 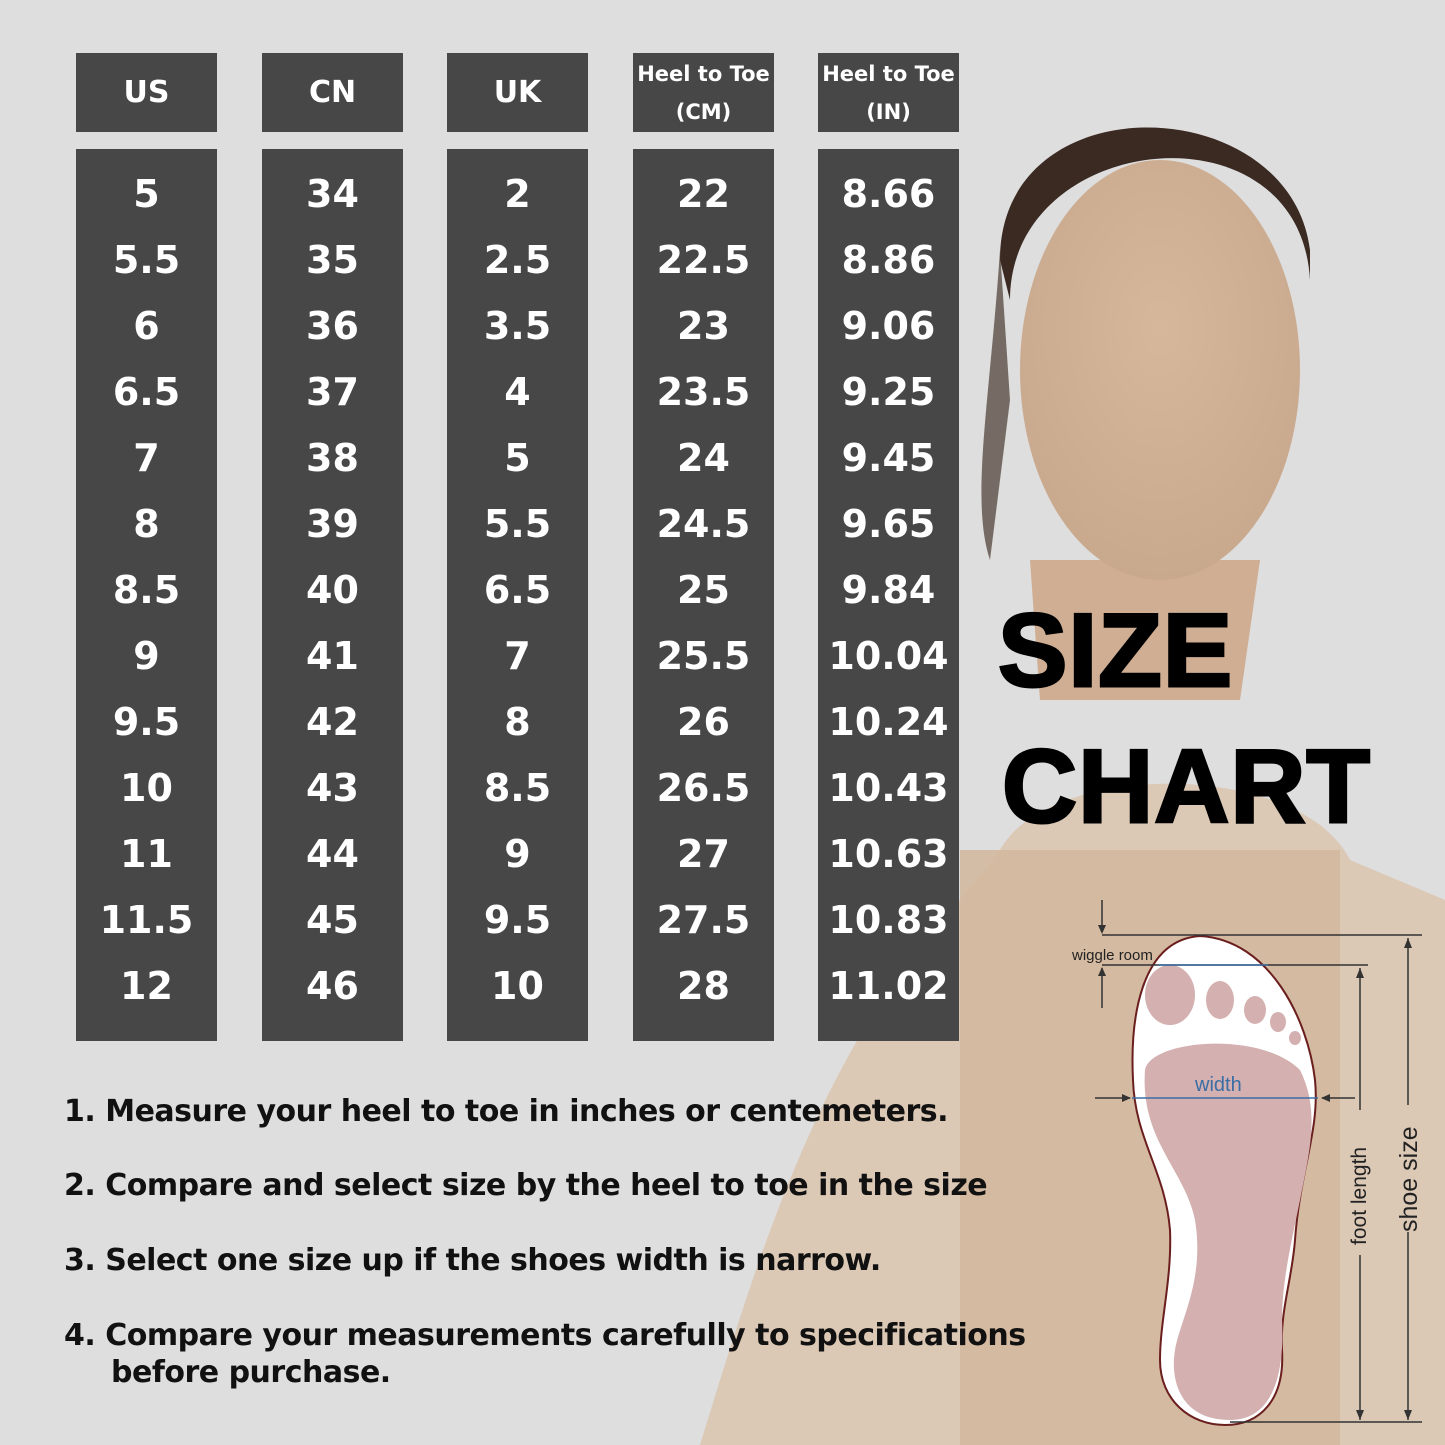 I want to click on header-label: US, so click(x=146, y=92).